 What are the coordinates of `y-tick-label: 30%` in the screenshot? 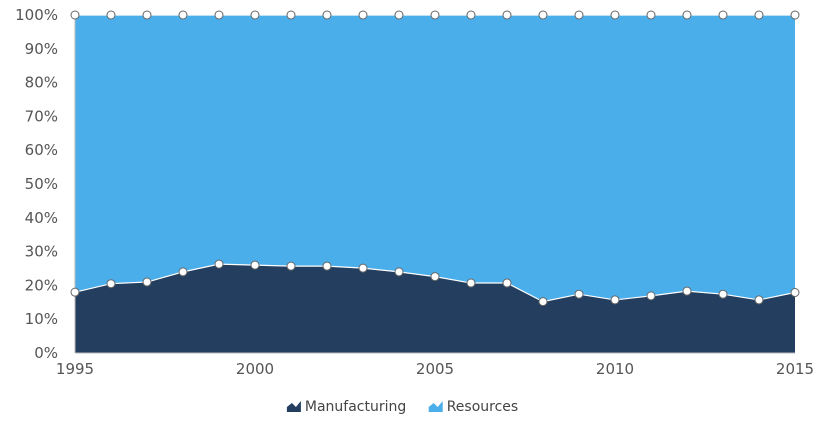 It's located at (41, 252).